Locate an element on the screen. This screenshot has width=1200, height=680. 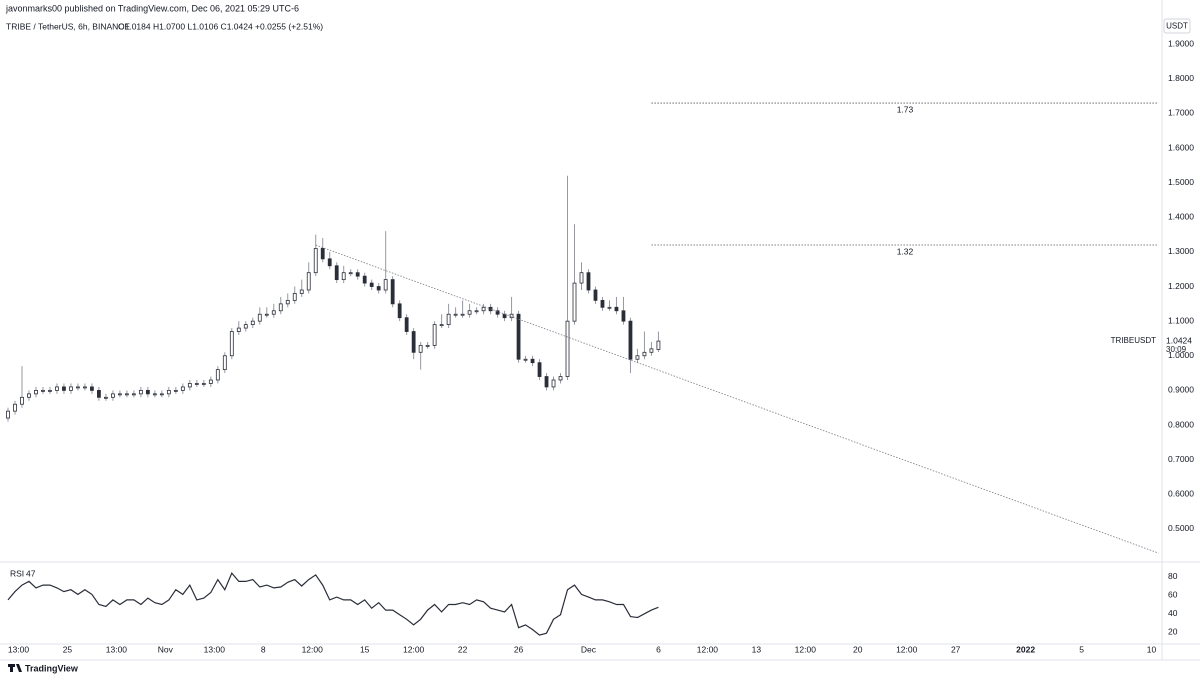
last-price-label: 1.0424 is located at coordinates (1179, 340).